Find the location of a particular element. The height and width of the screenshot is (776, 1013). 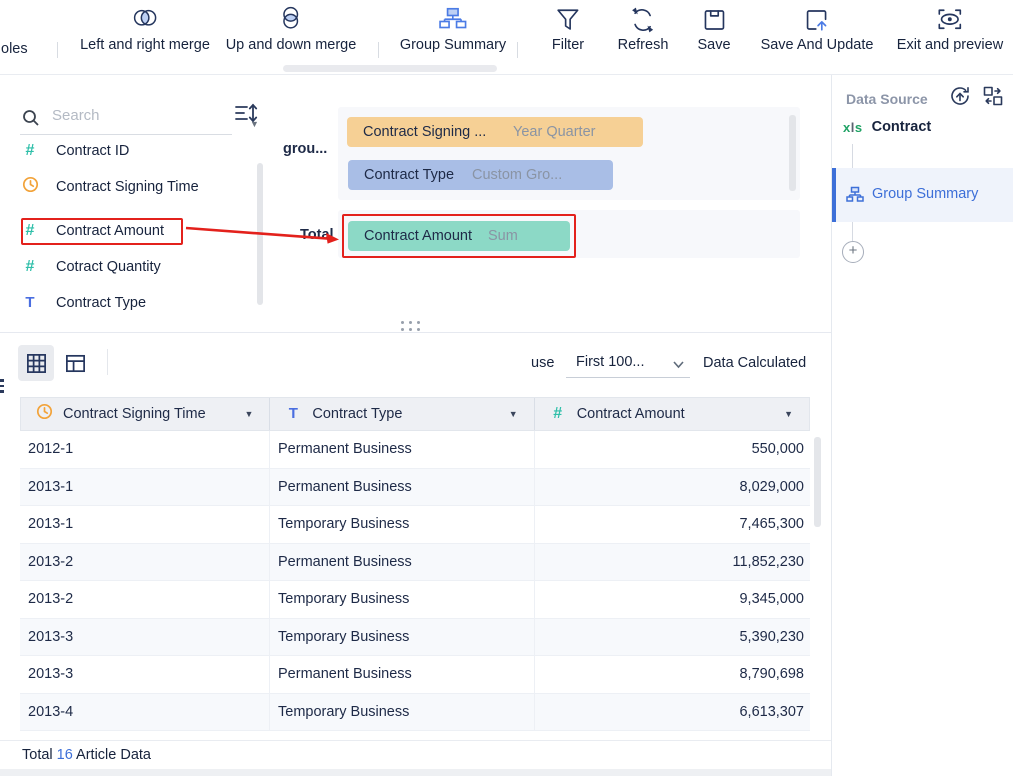

table-cell: 2013-3 is located at coordinates (145, 636).